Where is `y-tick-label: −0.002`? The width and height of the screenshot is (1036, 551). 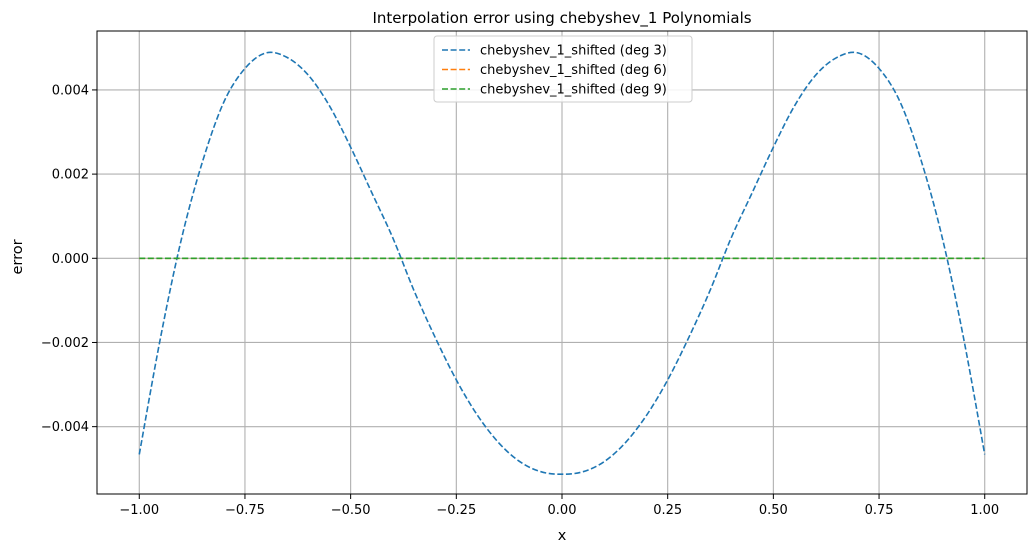 y-tick-label: −0.002 is located at coordinates (65, 343).